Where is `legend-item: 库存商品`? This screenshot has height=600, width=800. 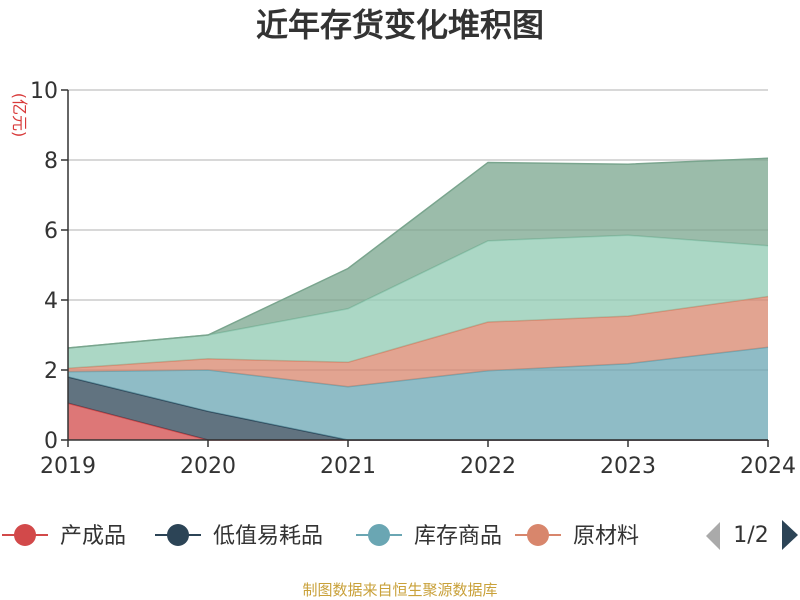
legend-item: 库存商品 is located at coordinates (429, 536).